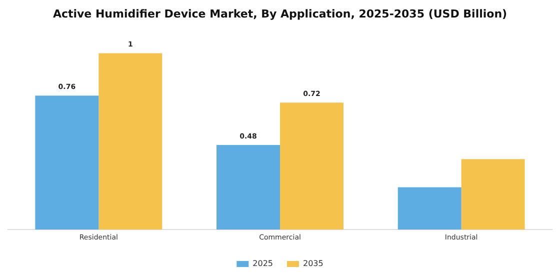  Describe the element at coordinates (313, 263) in the screenshot. I see `legend-label: 2035` at that location.